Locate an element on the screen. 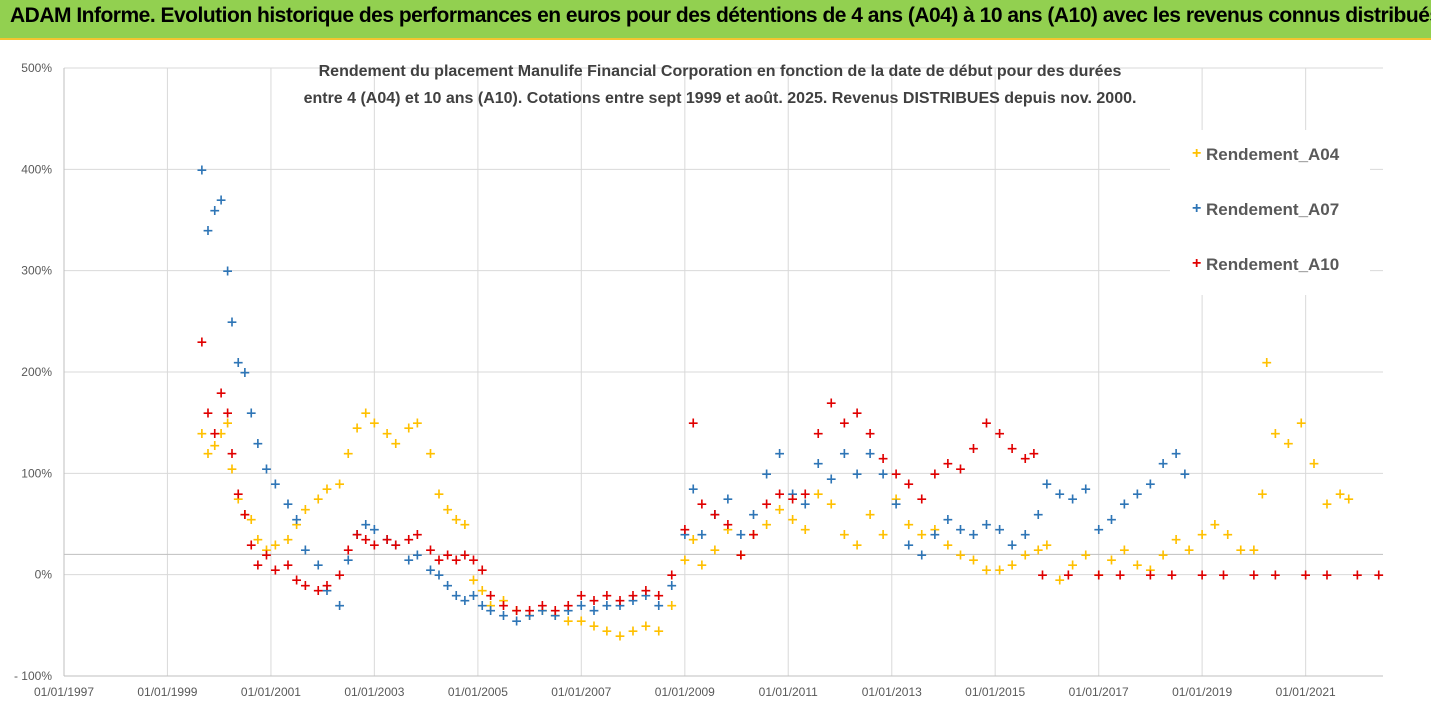 The height and width of the screenshot is (721, 1431). point-rendement-a07-87: + is located at coordinates (1176, 454).